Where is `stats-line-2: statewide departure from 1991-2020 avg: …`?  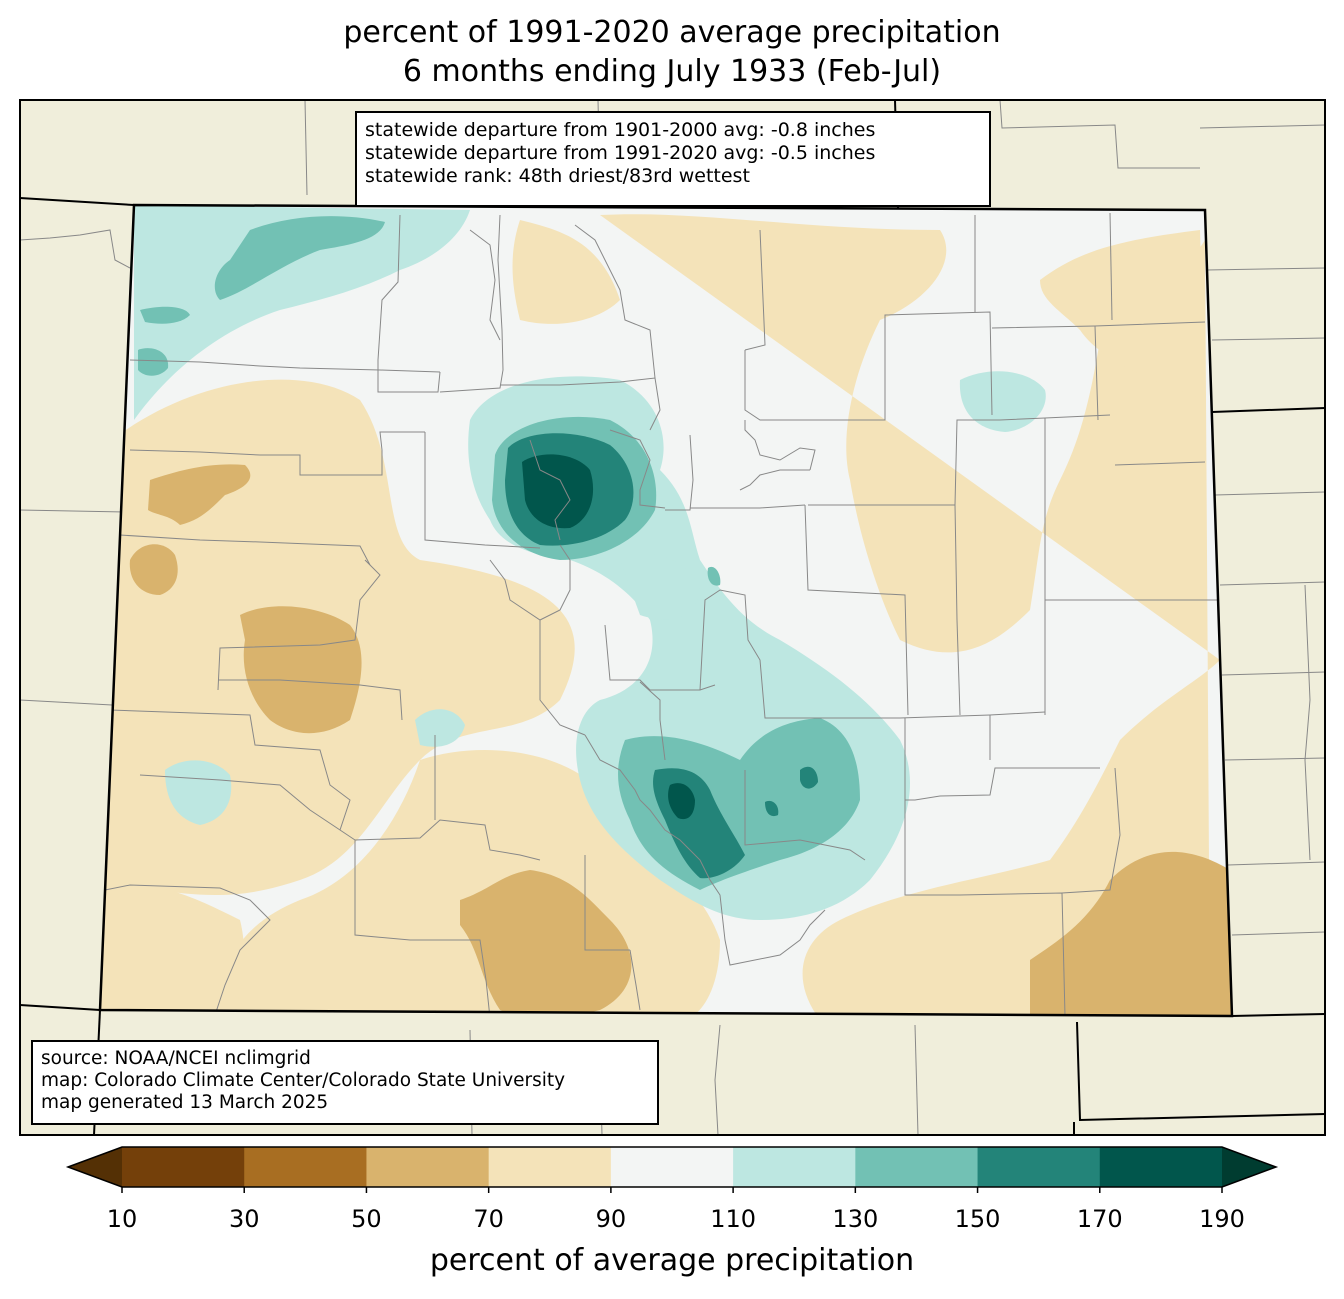
stats-line-2: statewide departure from 1991-2020 avg: … is located at coordinates (620, 153).